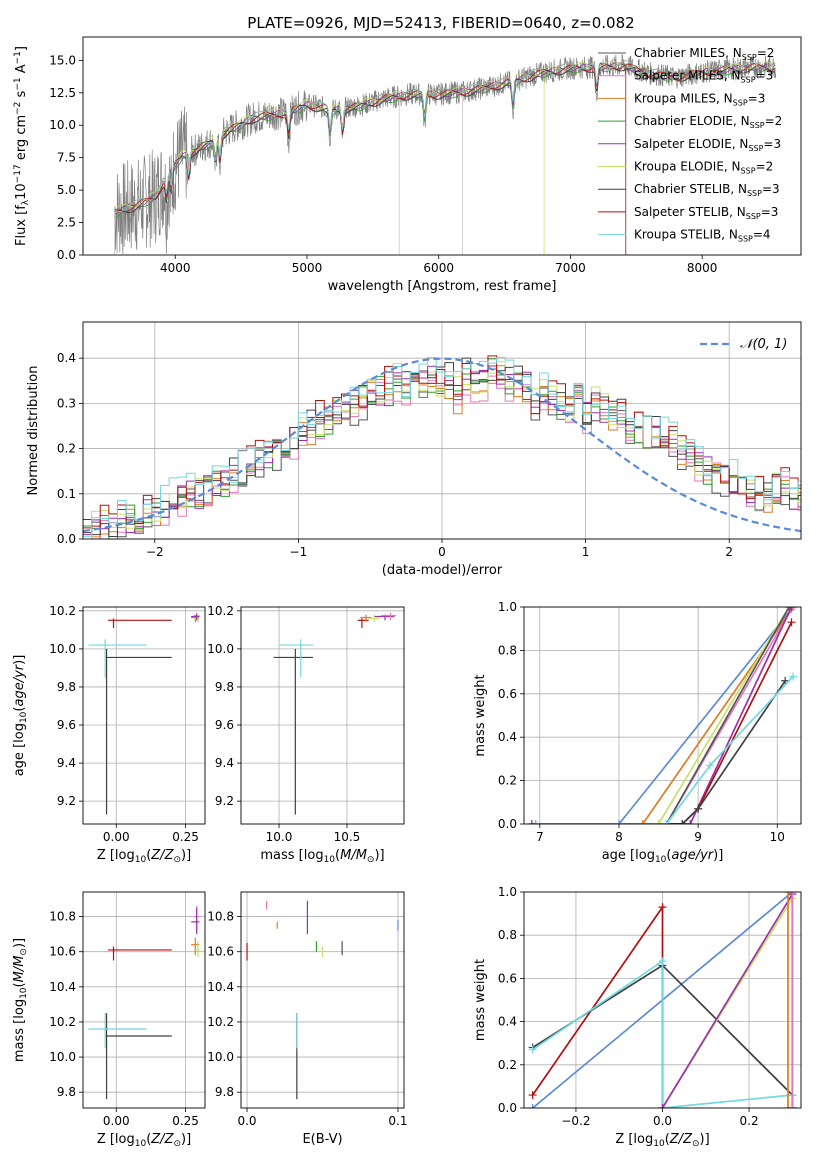  What do you see at coordinates (586, 552) in the screenshot?
I see `x-tick-label: 1` at bounding box center [586, 552].